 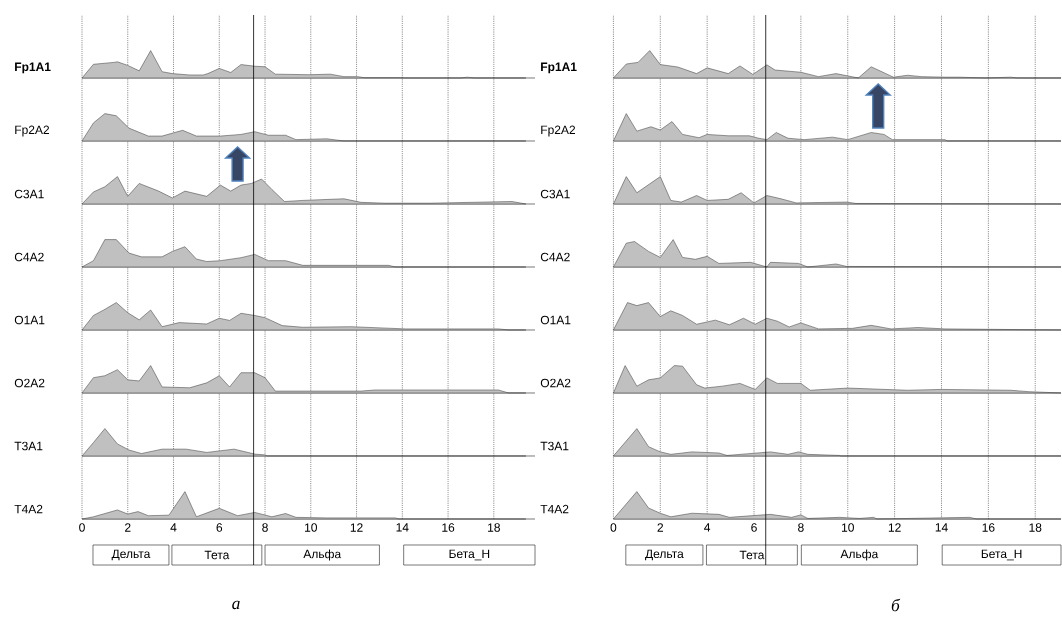 I want to click on text: б, so click(x=896, y=605).